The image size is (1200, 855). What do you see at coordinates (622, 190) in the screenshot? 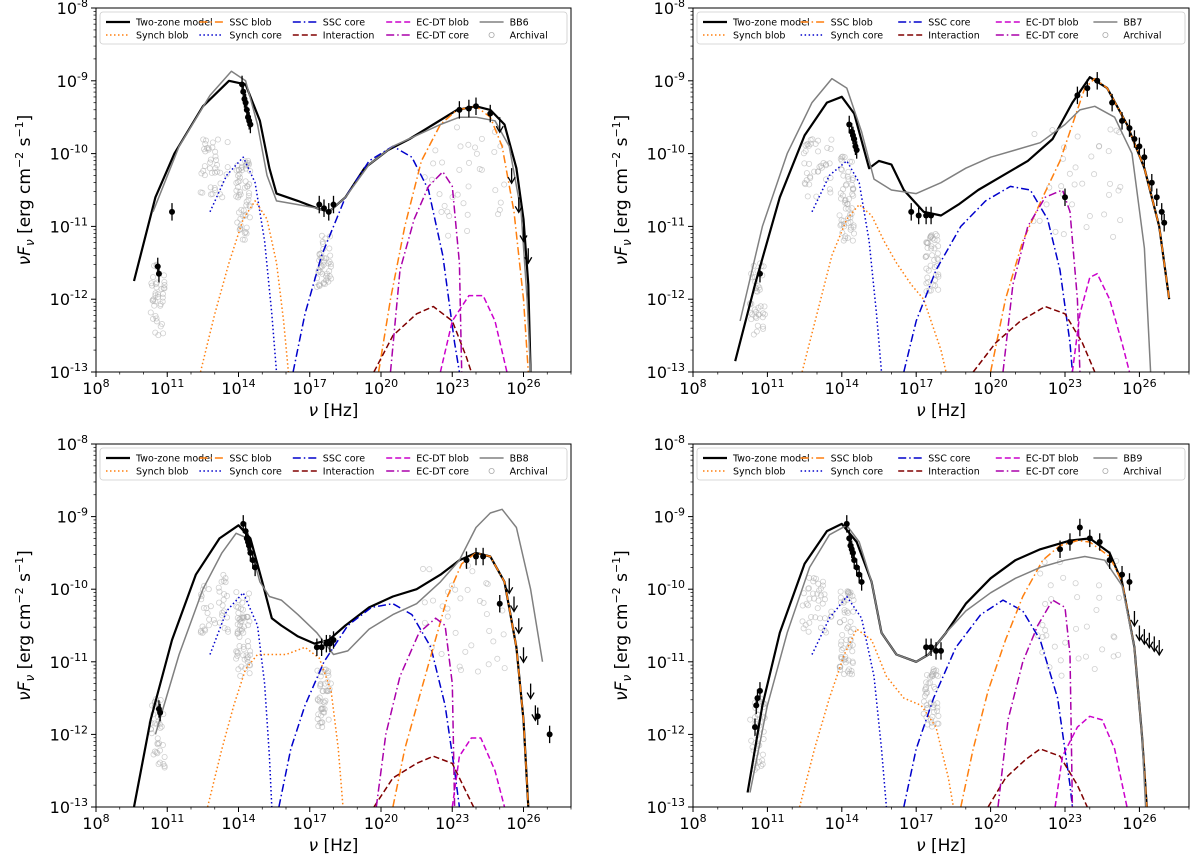
I see `y-axis-label: νFν [erg cm−2 s−1]` at bounding box center [622, 190].